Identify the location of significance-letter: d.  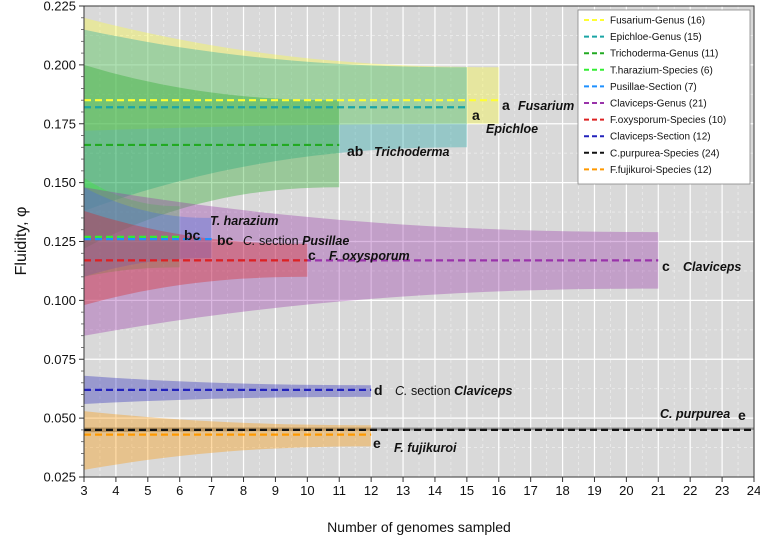
(378, 390).